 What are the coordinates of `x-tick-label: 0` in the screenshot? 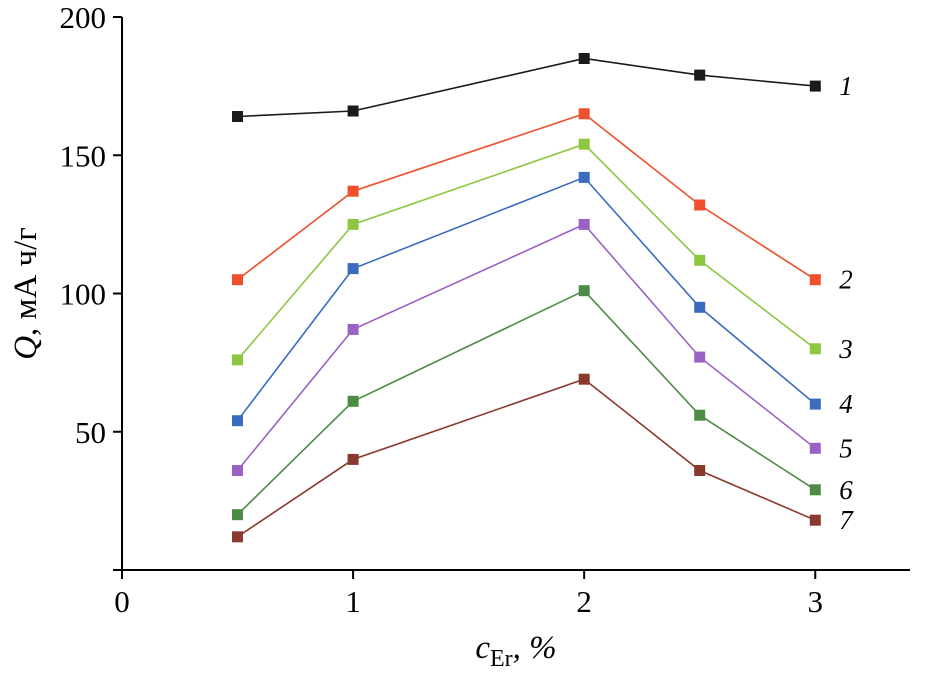 It's located at (122, 601).